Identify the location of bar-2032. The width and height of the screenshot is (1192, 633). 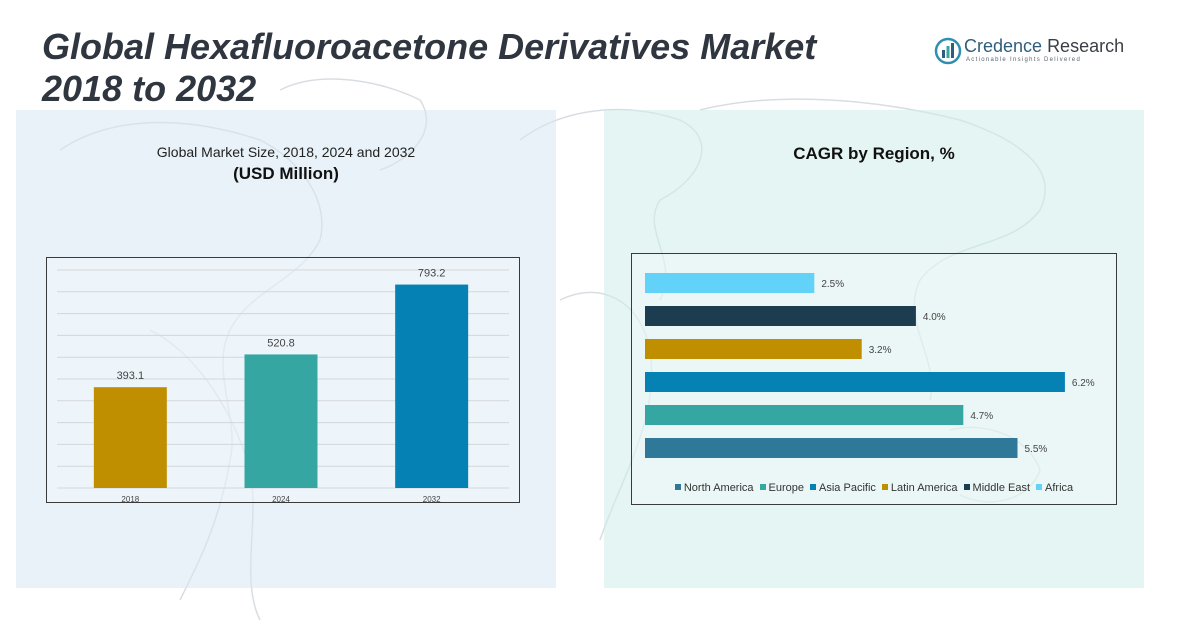
(432, 386).